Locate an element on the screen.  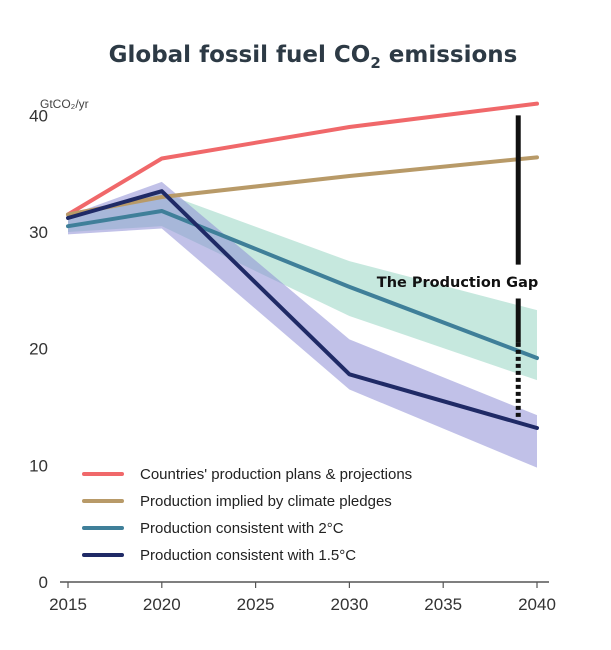
x-tick-label: 2015 is located at coordinates (68, 604).